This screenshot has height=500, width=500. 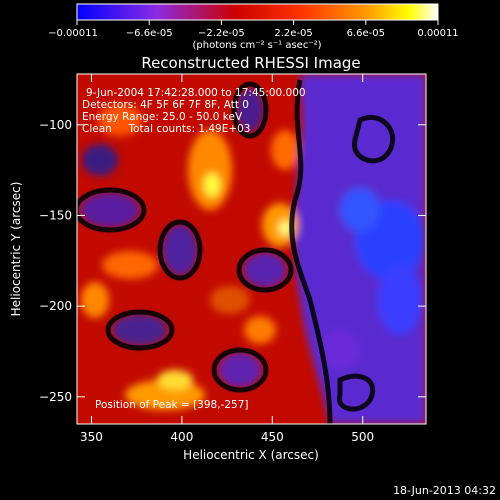 I want to click on annotation-time-range: 9-Jun-2004 17:42:28.000 to 17:45:00.000, so click(x=196, y=93).